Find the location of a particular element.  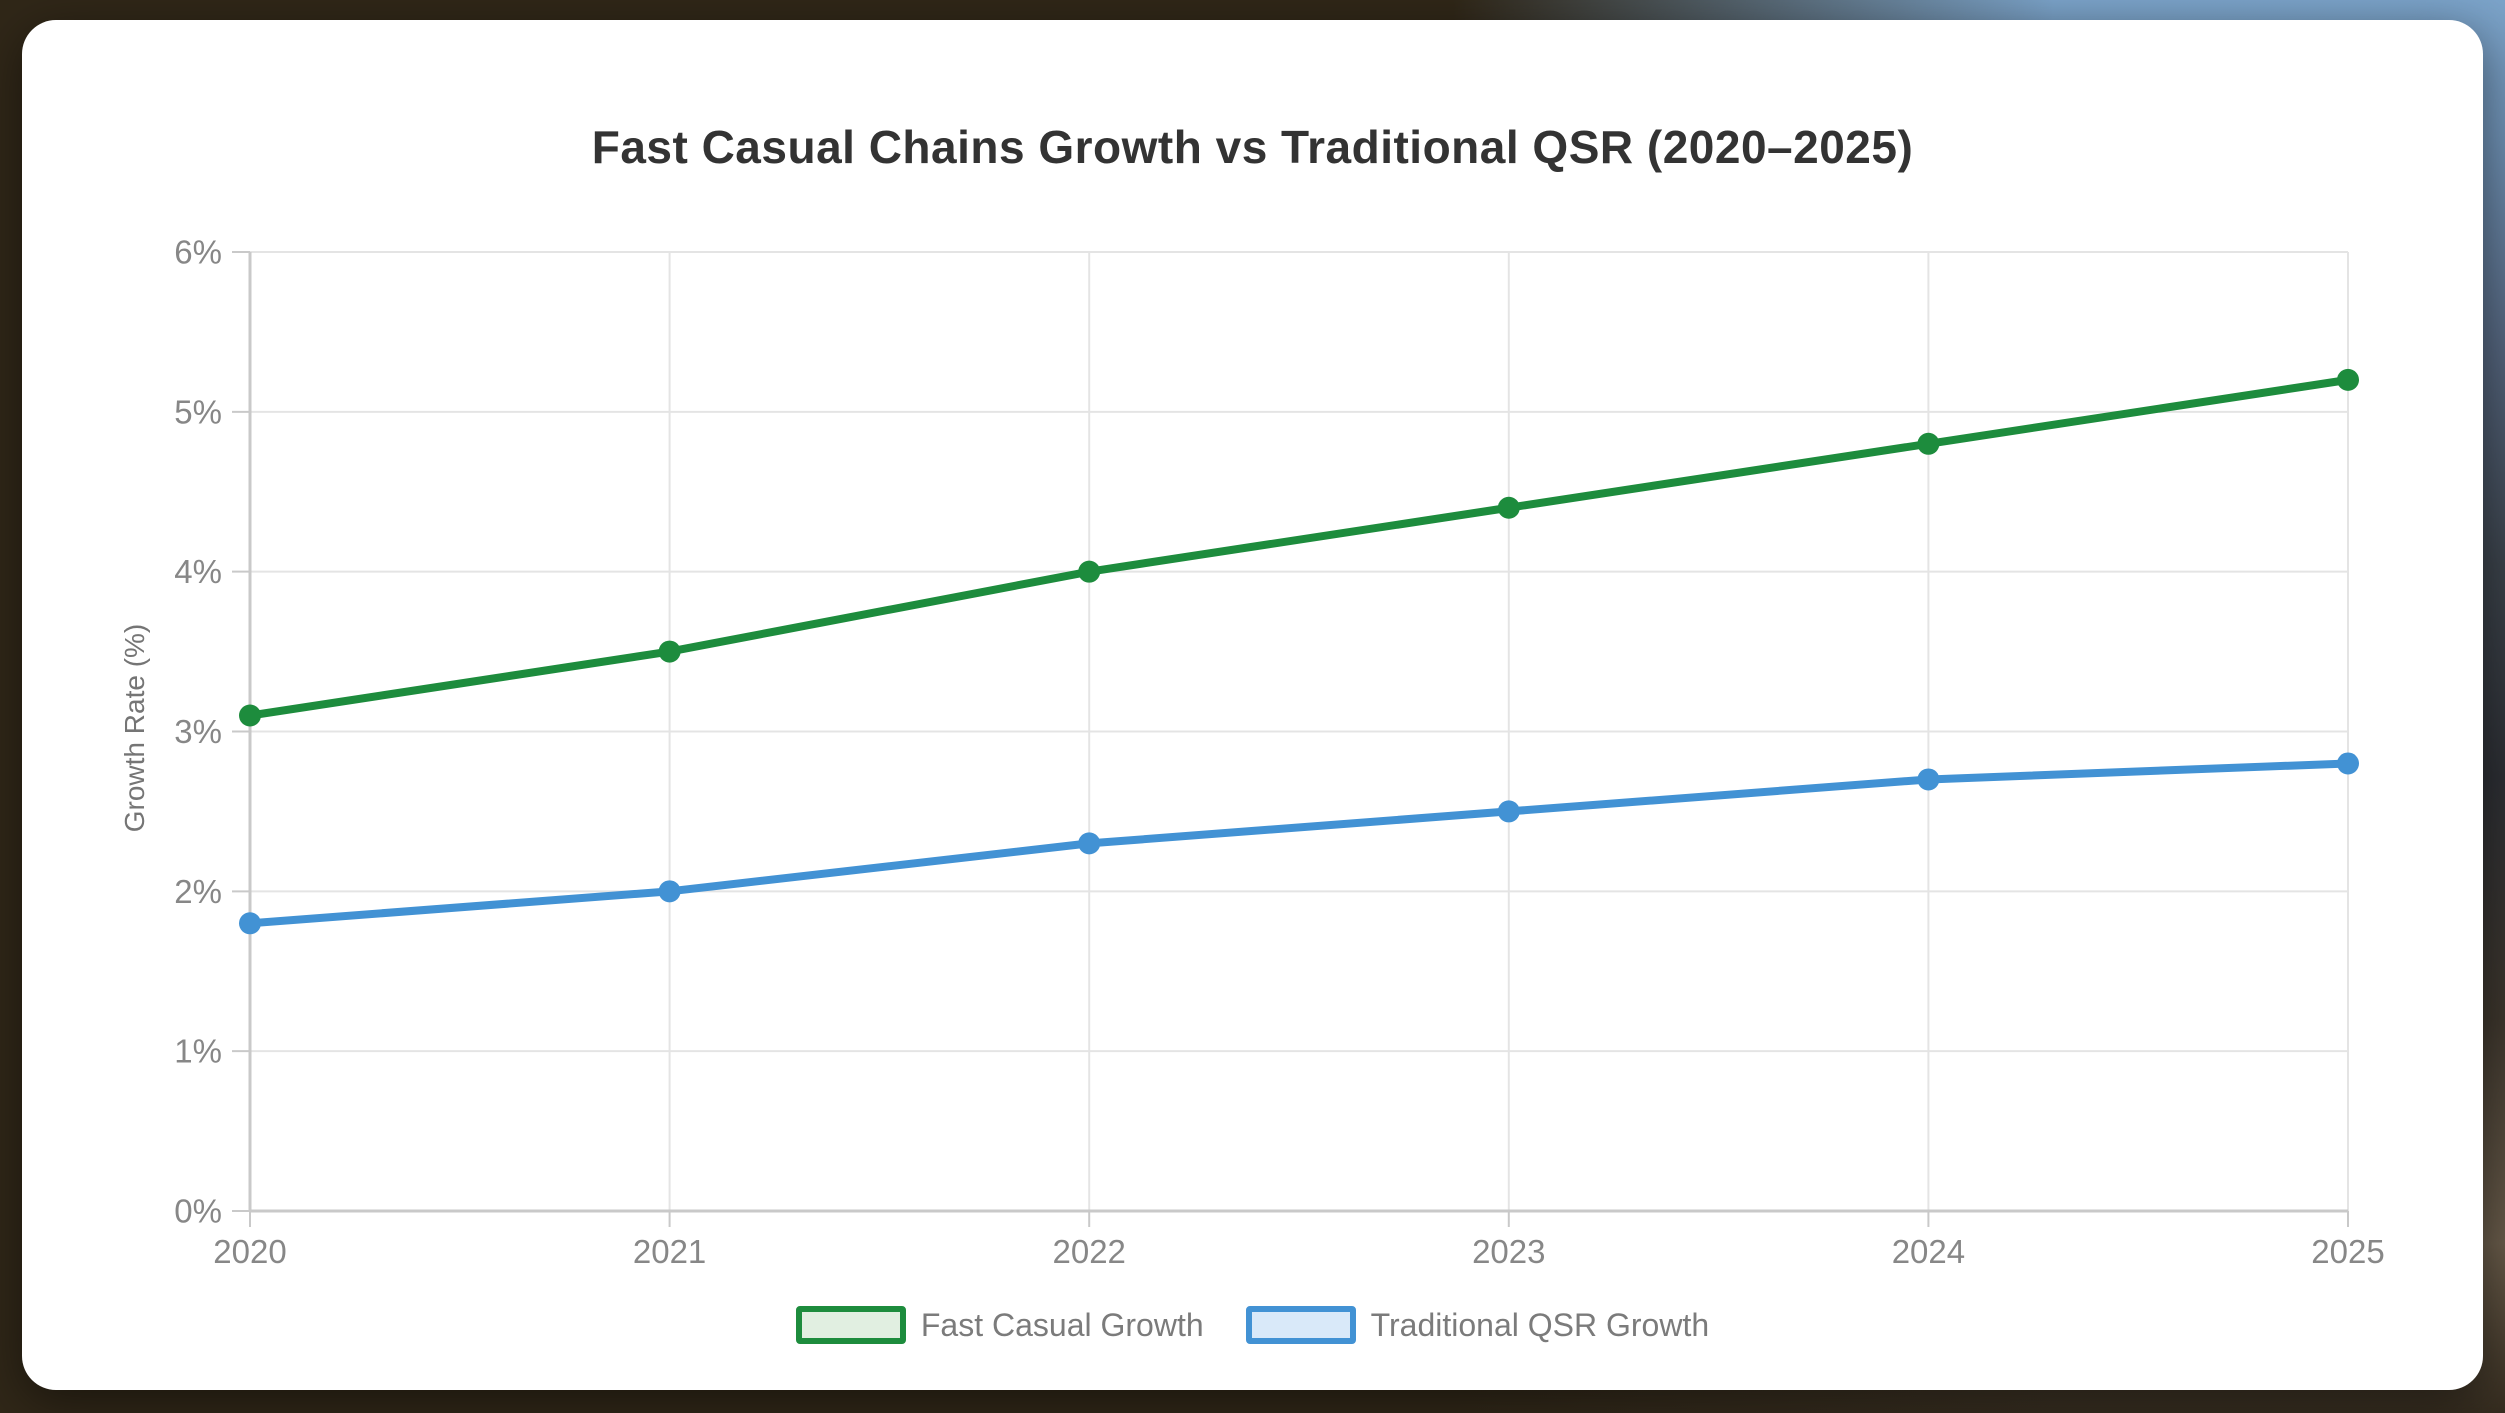

data-point-0-2021 is located at coordinates (669, 651).